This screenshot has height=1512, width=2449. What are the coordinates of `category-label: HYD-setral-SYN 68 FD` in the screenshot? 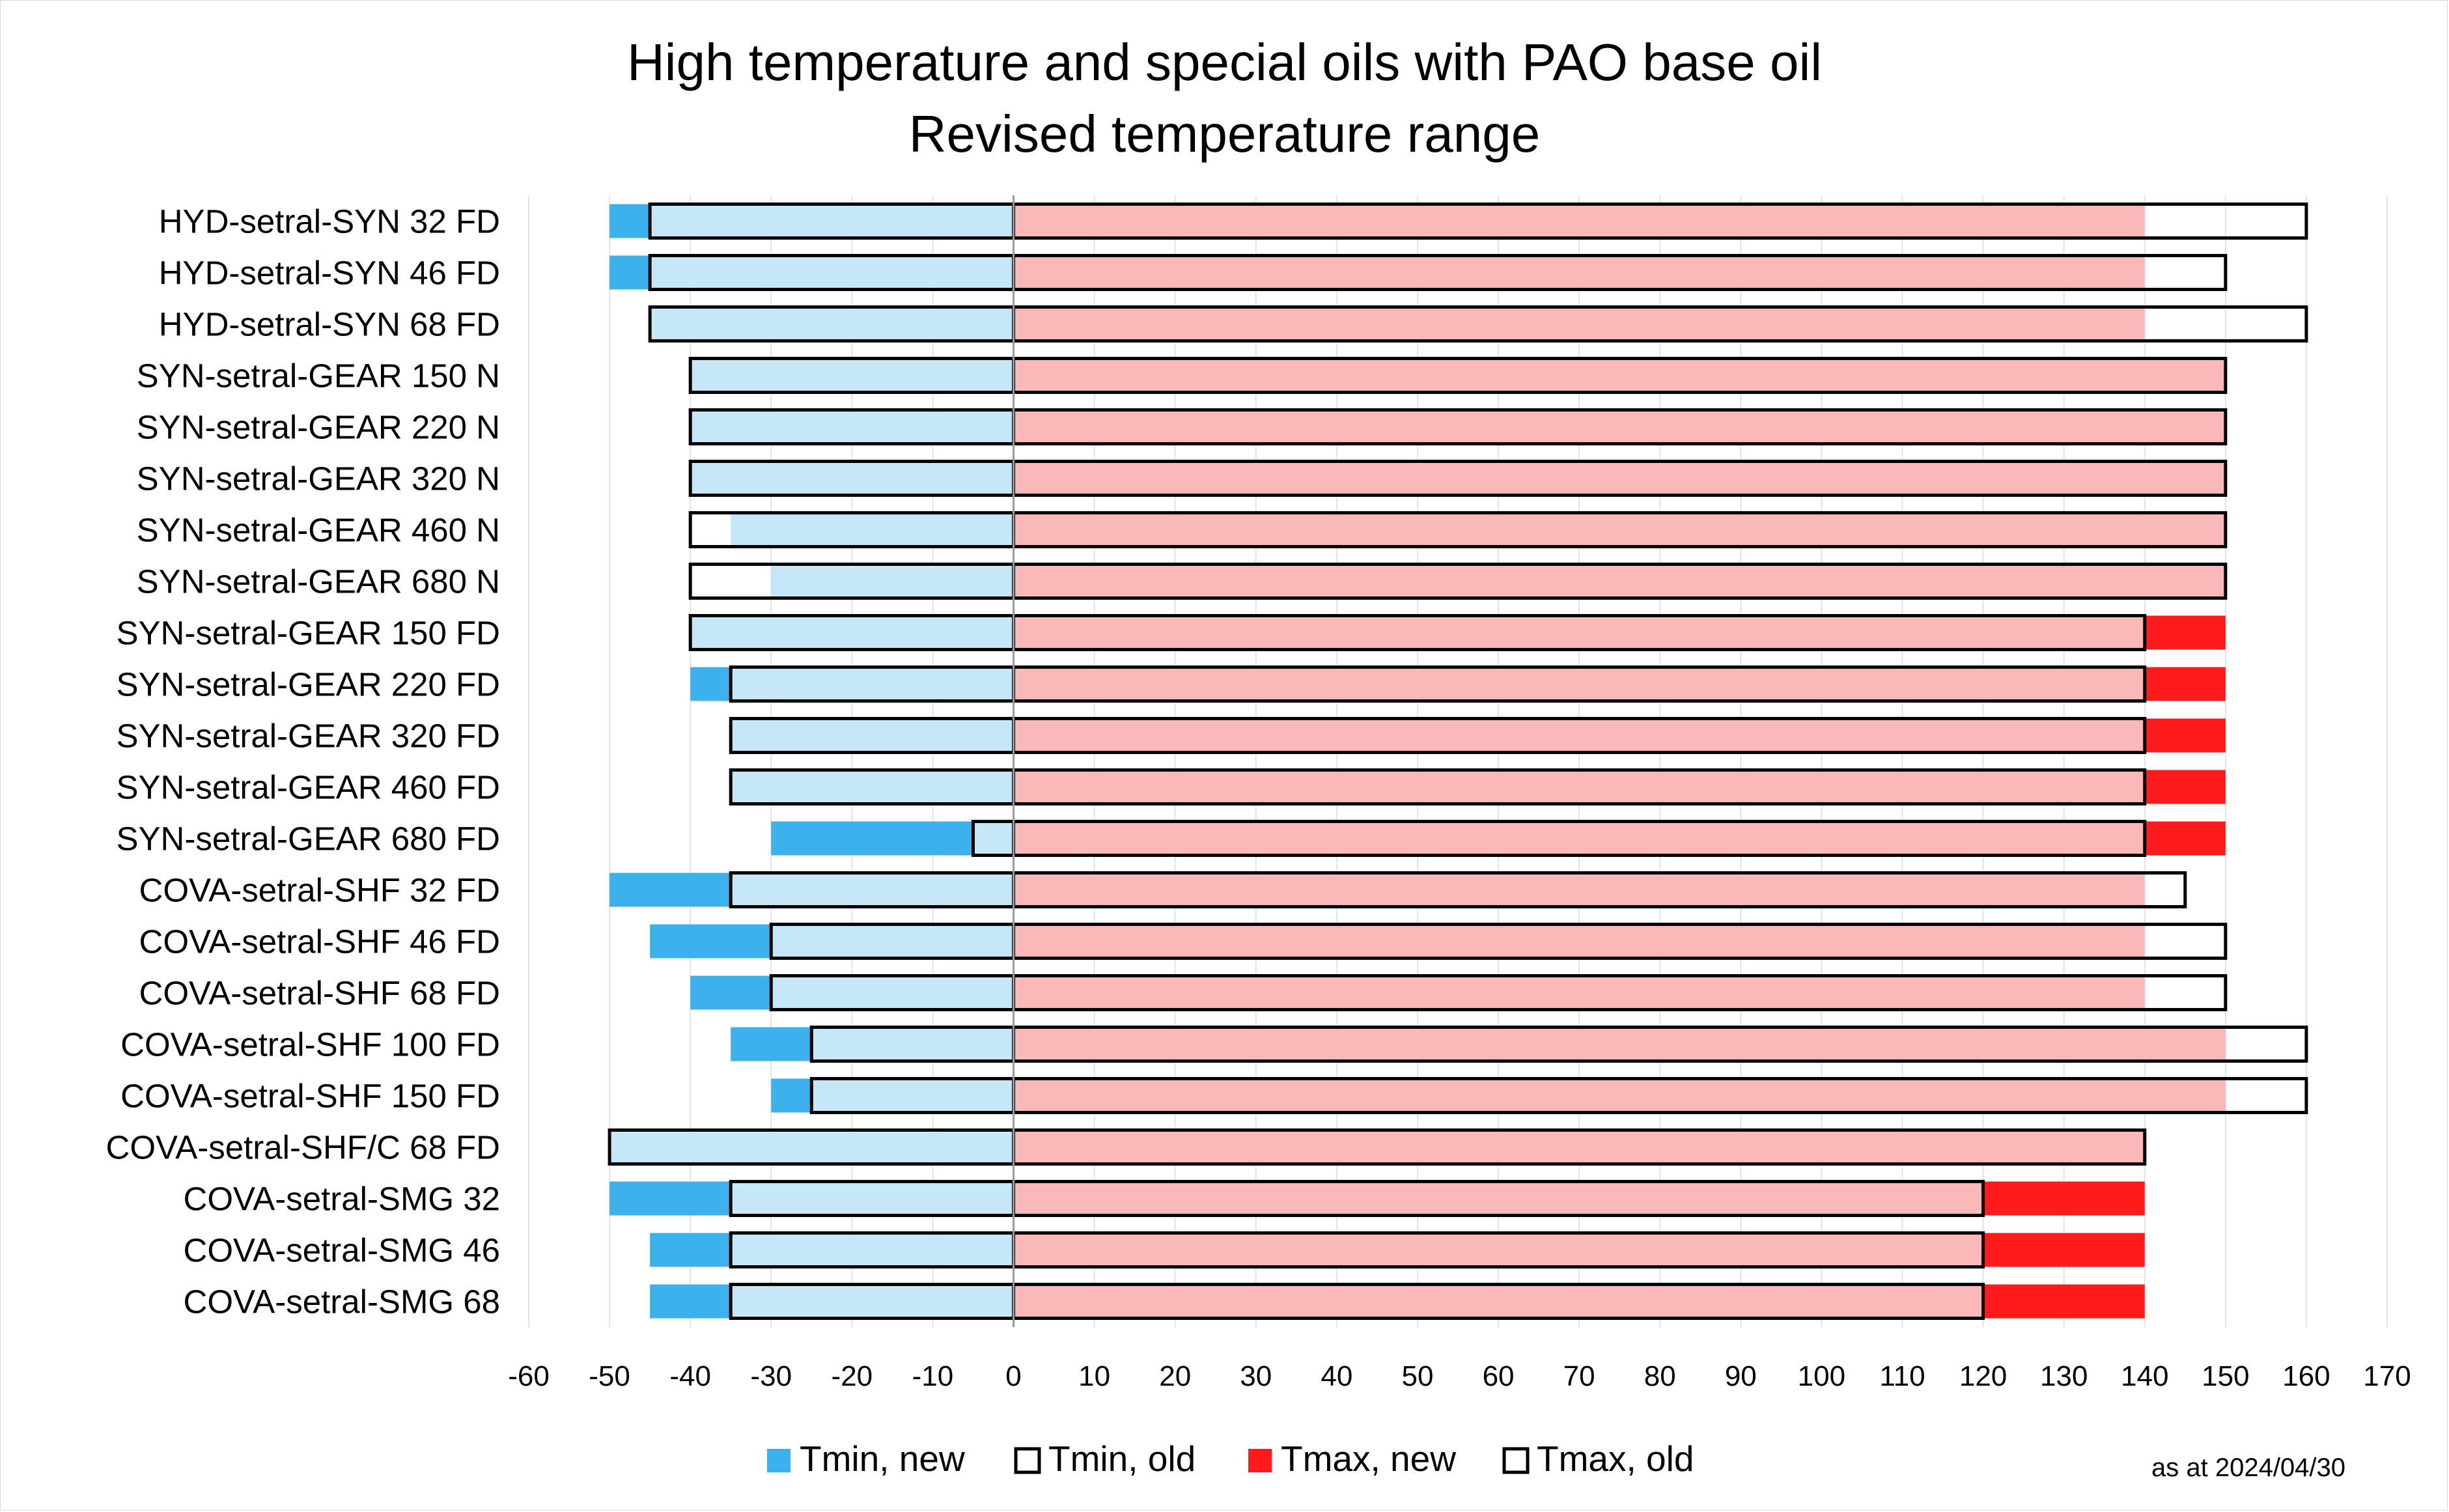 It's located at (329, 325).